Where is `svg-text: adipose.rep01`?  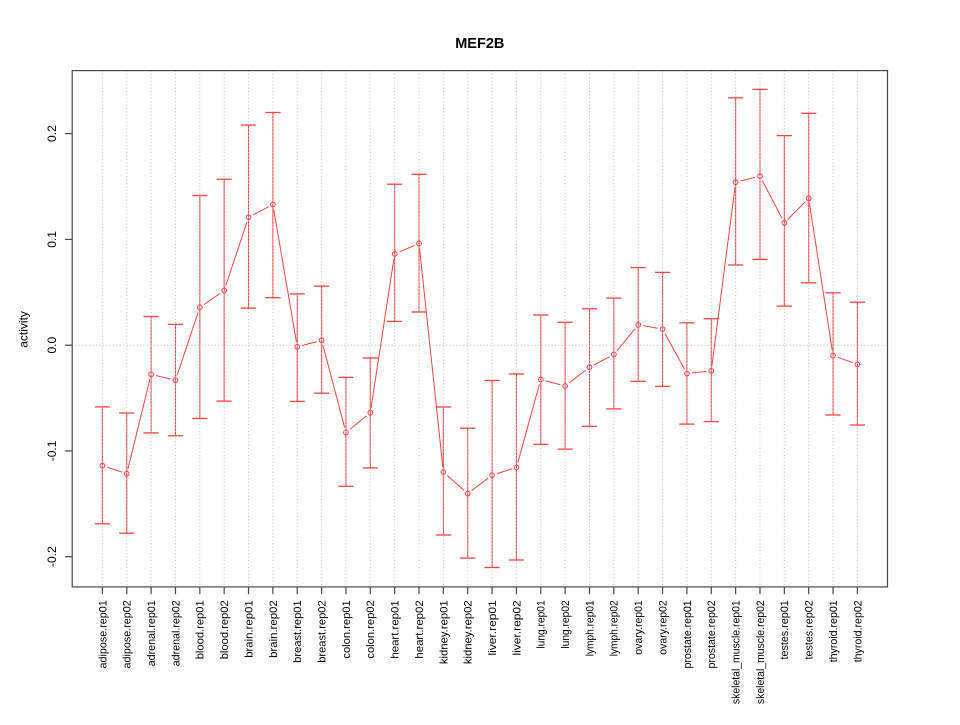
svg-text: adipose.rep01 is located at coordinates (103, 634).